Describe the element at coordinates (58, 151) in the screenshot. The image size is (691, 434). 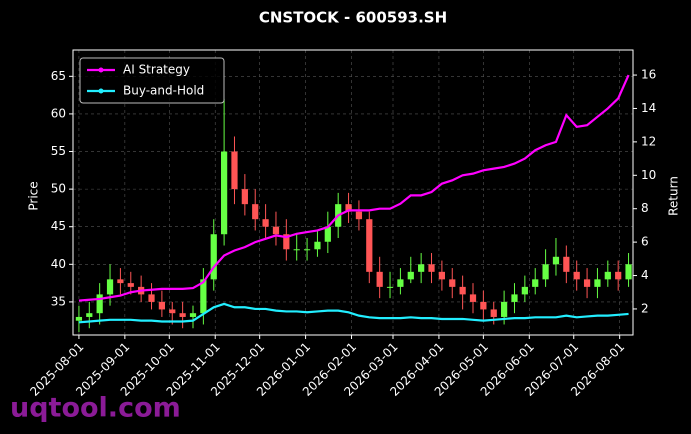
I see `y-tick-label: 55` at that location.